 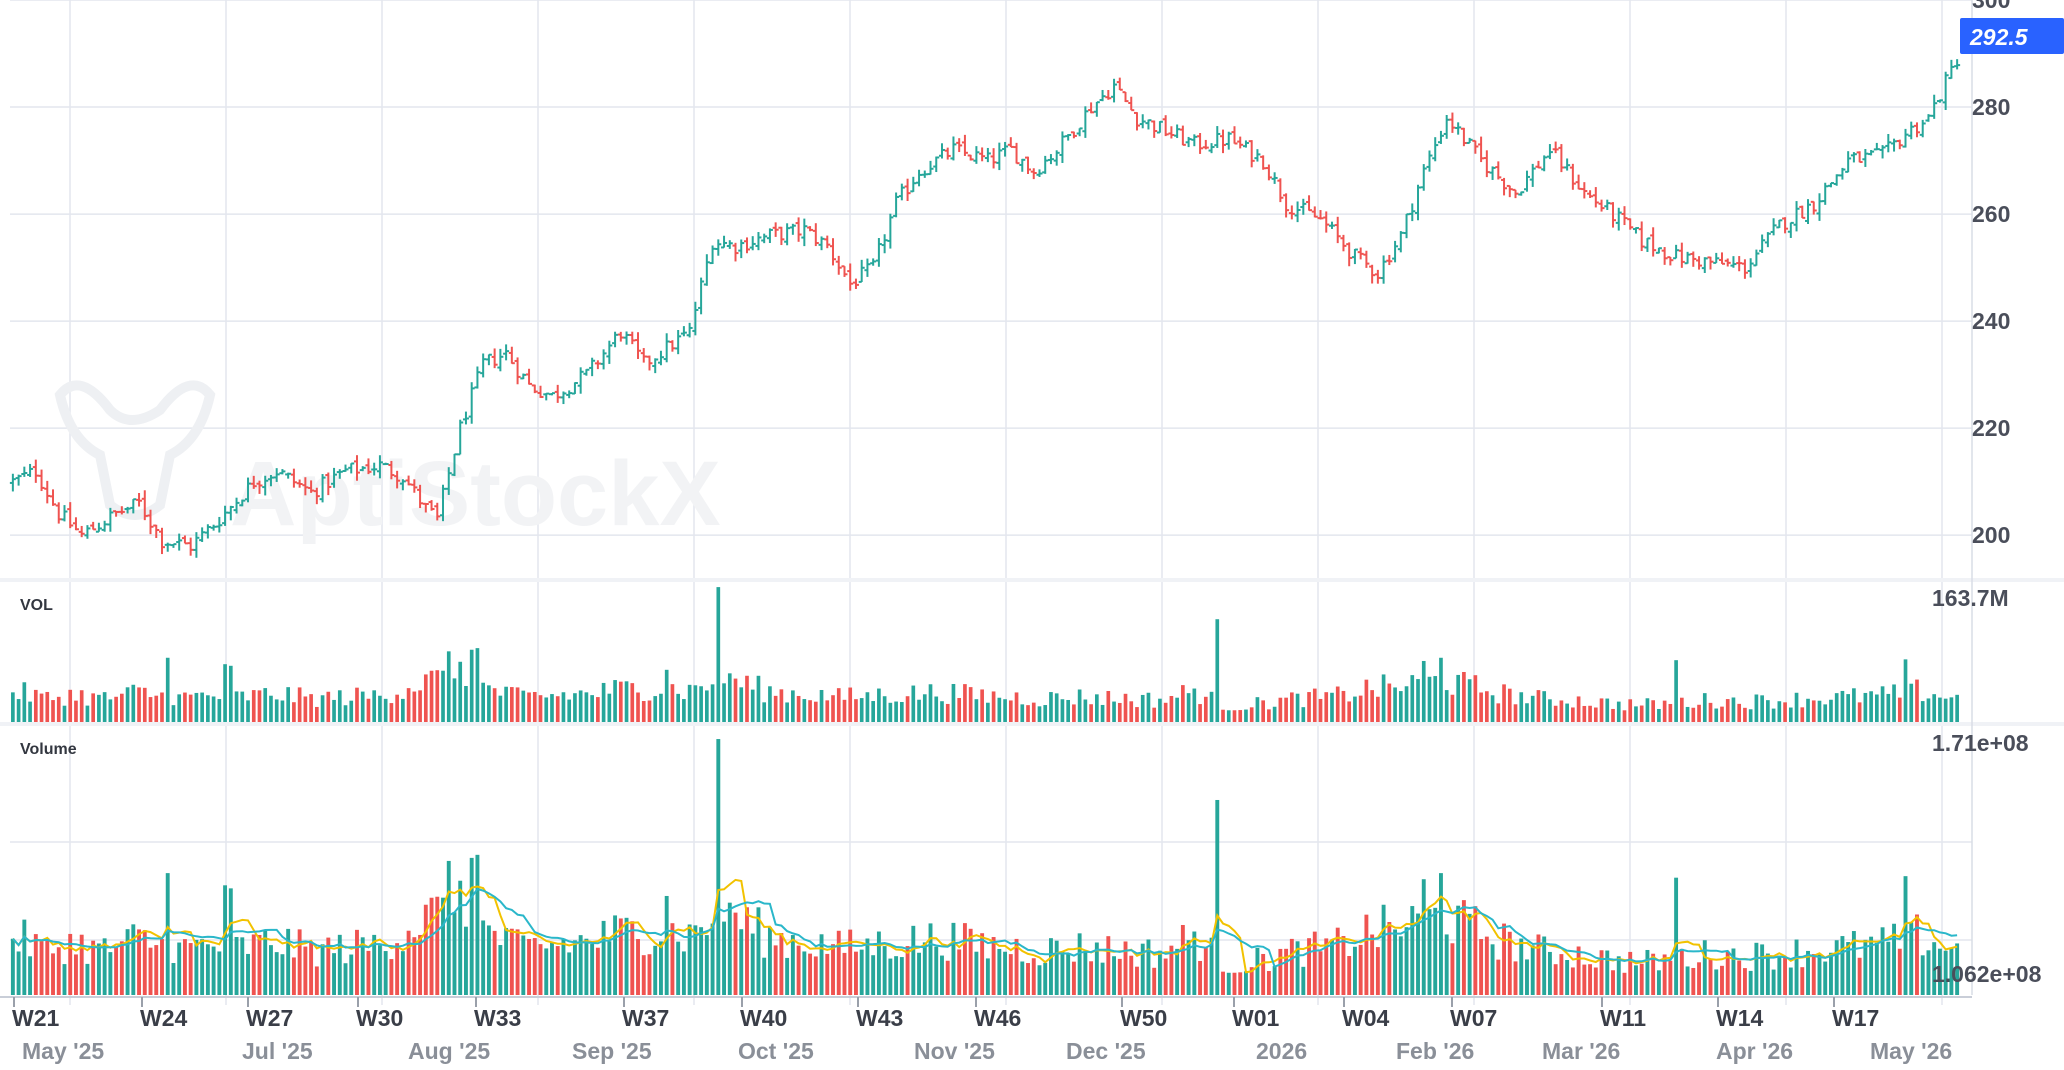 What do you see at coordinates (985, 928) in the screenshot?
I see `volume-ma-slow` at bounding box center [985, 928].